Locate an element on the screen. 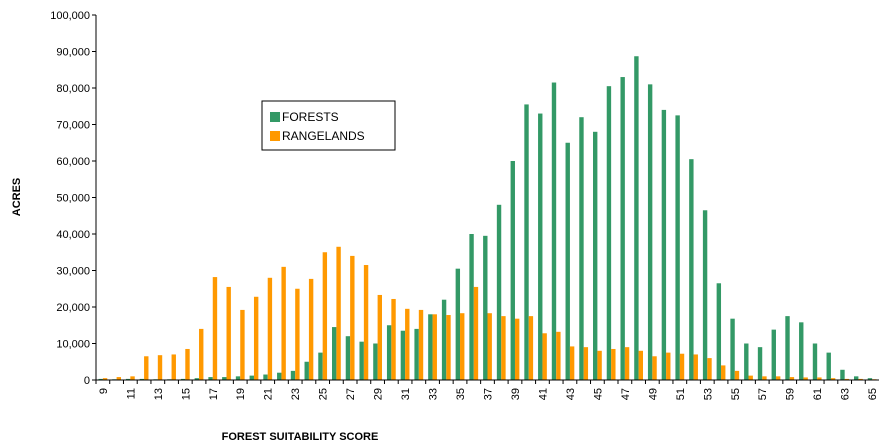  y-axis-title: ACRES is located at coordinates (17, 197).